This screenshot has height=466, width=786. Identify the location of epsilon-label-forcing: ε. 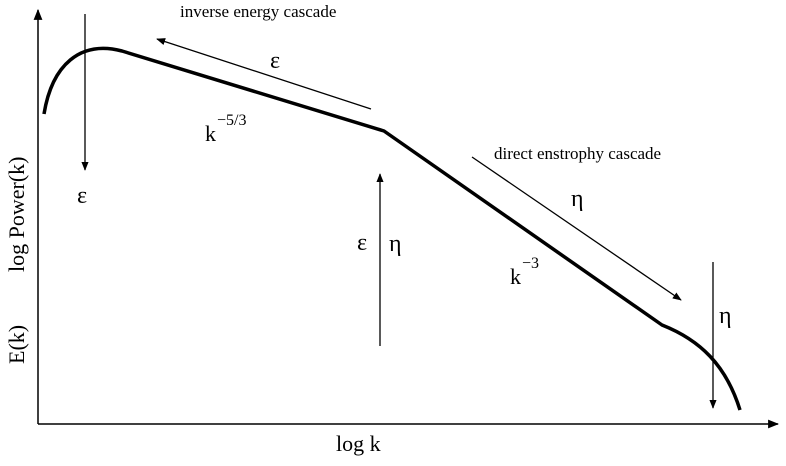
(362, 243).